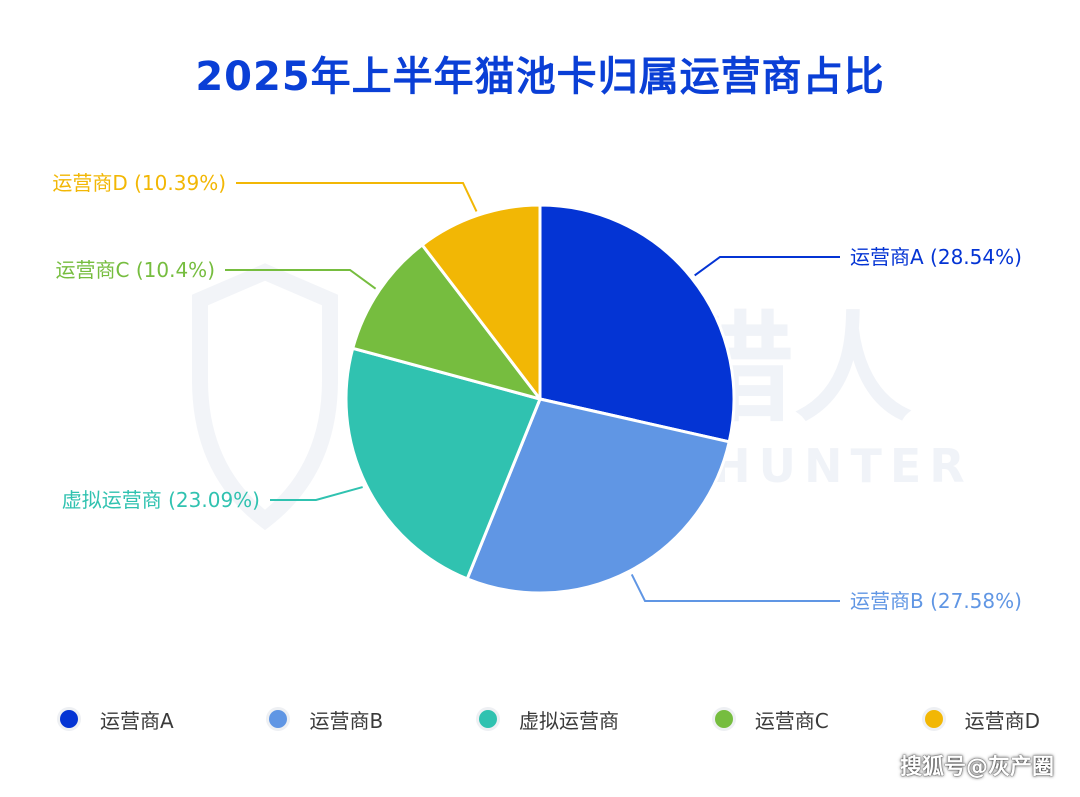 The width and height of the screenshot is (1080, 797). I want to click on legend-label: 运营商A, so click(137, 720).